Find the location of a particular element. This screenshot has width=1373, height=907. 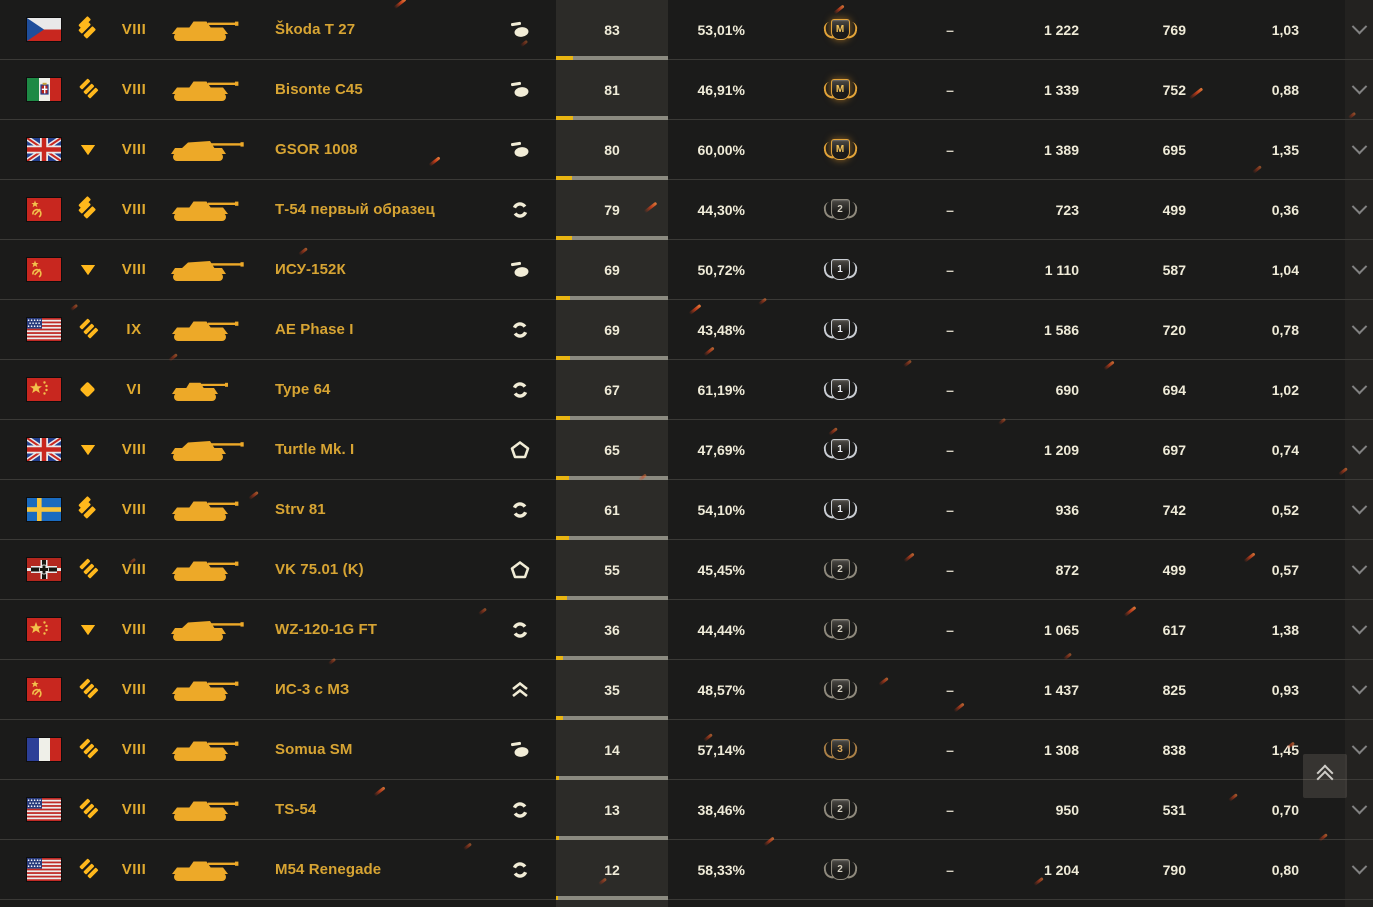

vehicle-class-icon is located at coordinates (88, 809).